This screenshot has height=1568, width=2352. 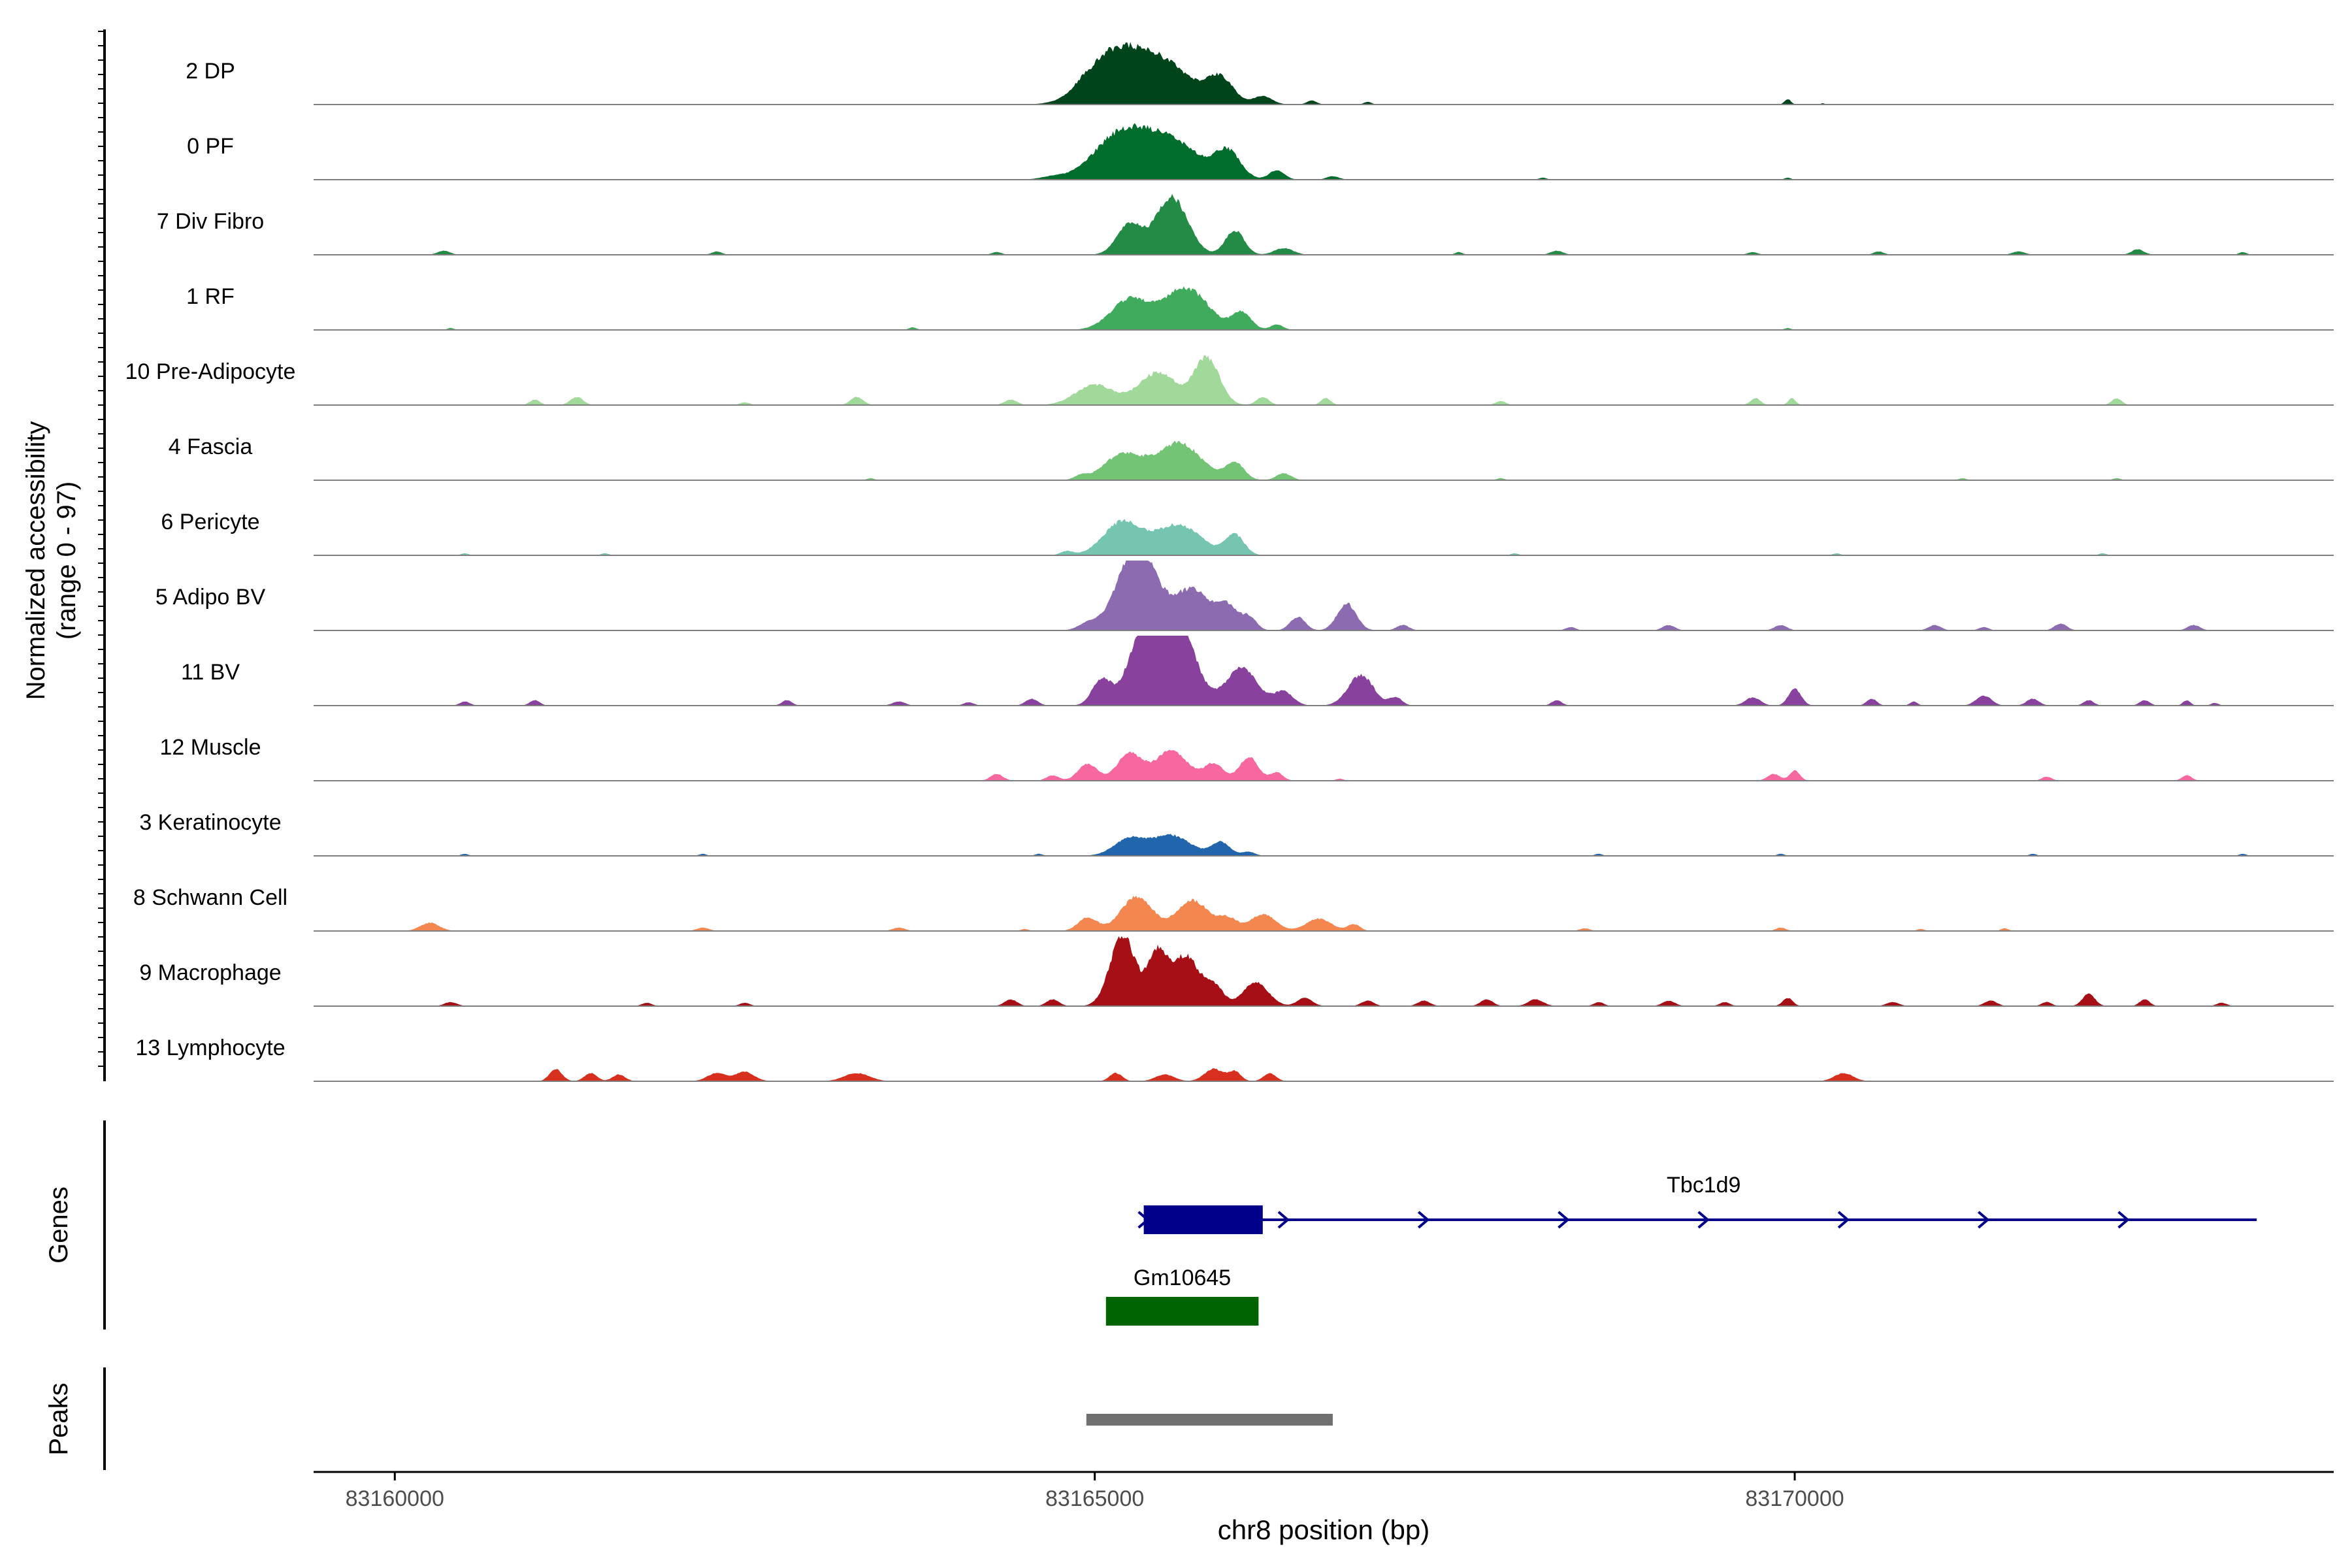 What do you see at coordinates (210, 371) in the screenshot?
I see `track-label-4: 10 Pre-Adipocyte` at bounding box center [210, 371].